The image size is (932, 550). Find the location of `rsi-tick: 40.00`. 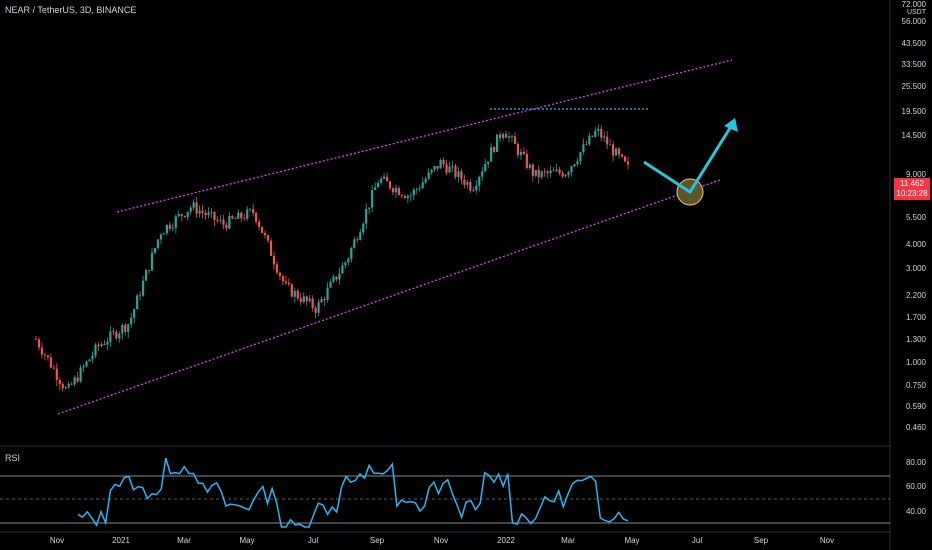

rsi-tick: 40.00 is located at coordinates (915, 511).